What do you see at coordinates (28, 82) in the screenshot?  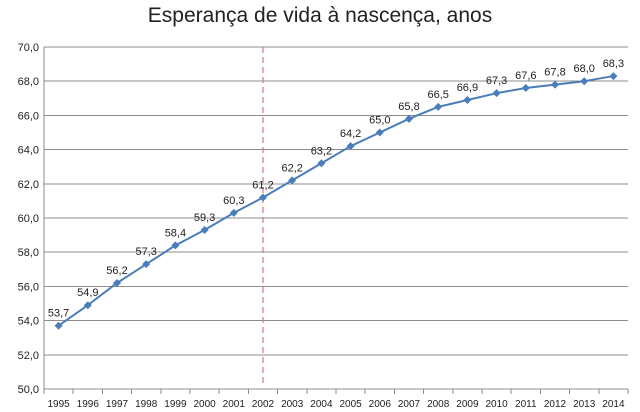 I see `y-tick-label: 68,0` at bounding box center [28, 82].